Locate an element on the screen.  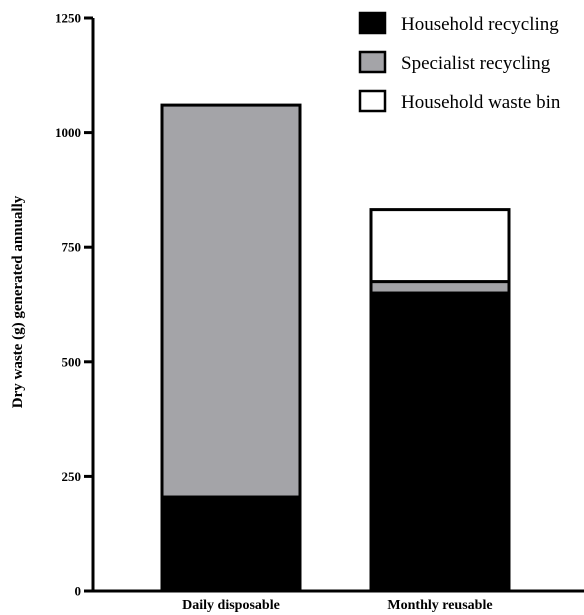
legend-swatch-household-waste-bin is located at coordinates (372, 101).